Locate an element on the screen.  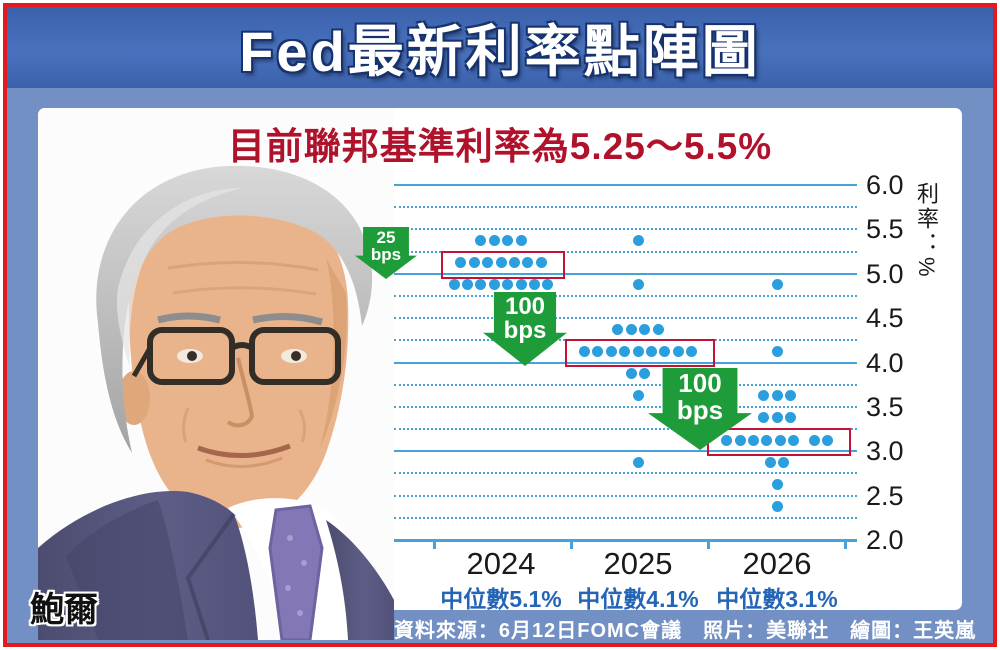
arrow-value: 25 is located at coordinates (386, 237).